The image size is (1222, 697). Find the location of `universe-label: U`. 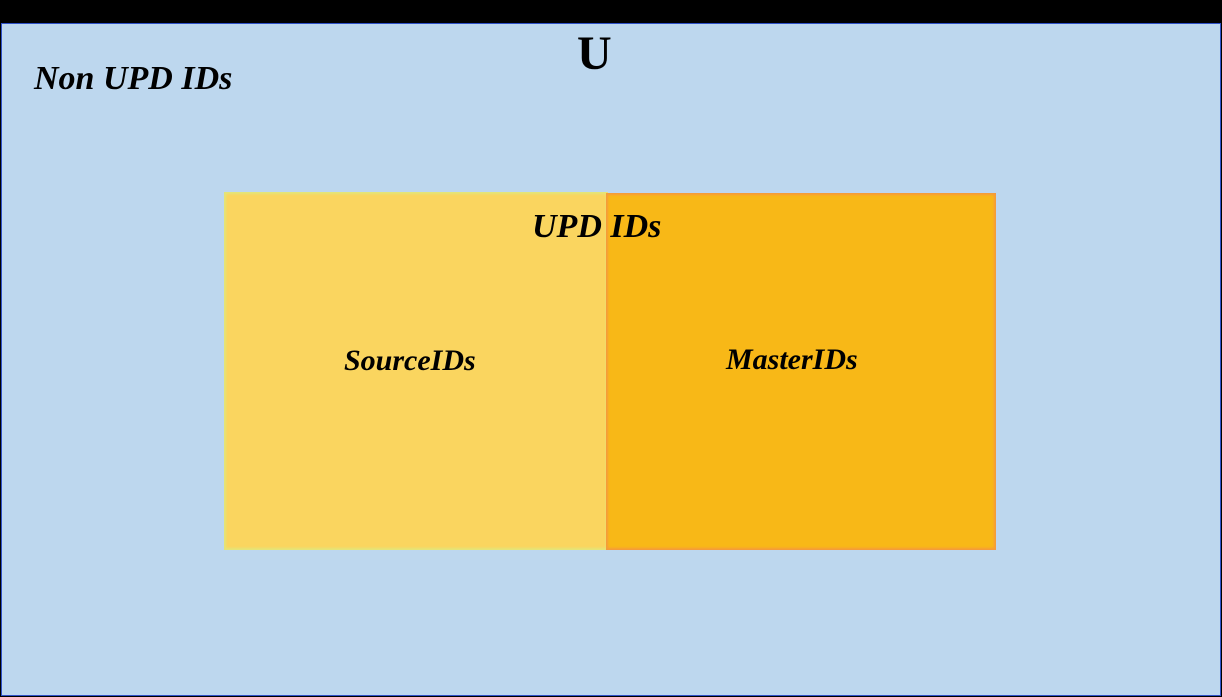

universe-label: U is located at coordinates (594, 53).